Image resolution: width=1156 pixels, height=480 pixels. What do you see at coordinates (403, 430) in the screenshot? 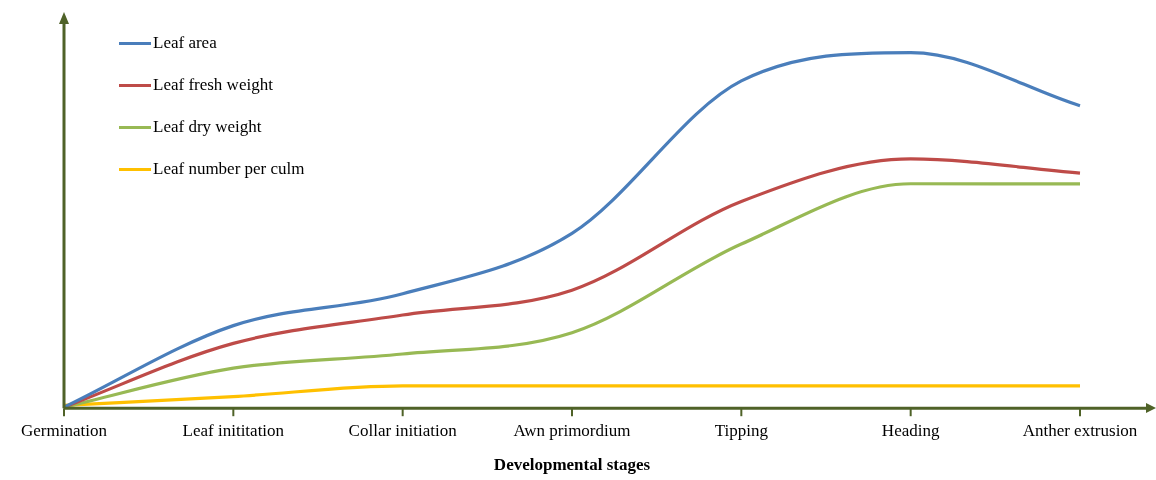
I see `x-tick-label: Collar initiation` at bounding box center [403, 430].